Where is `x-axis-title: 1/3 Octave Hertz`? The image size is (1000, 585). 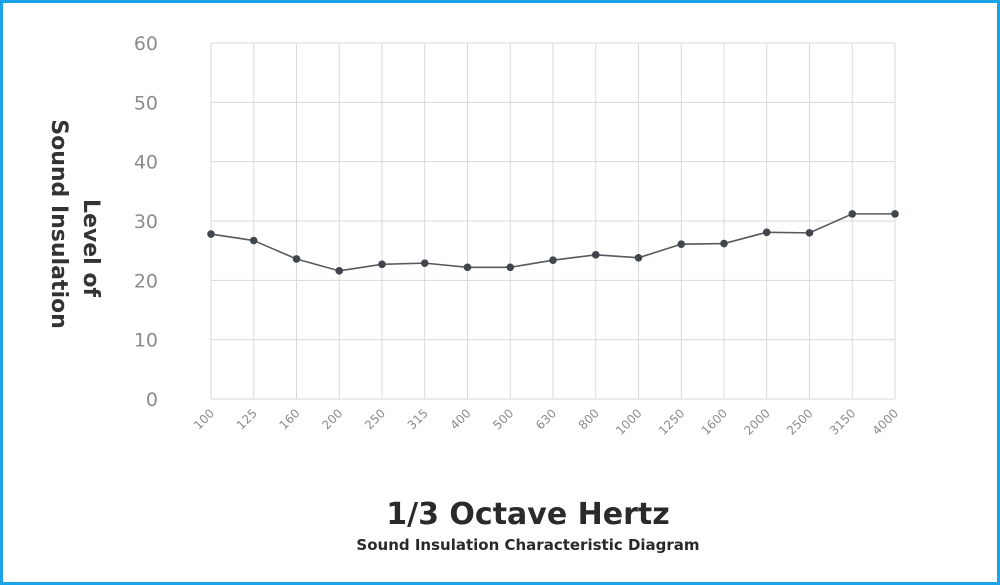 x-axis-title: 1/3 Octave Hertz is located at coordinates (527, 514).